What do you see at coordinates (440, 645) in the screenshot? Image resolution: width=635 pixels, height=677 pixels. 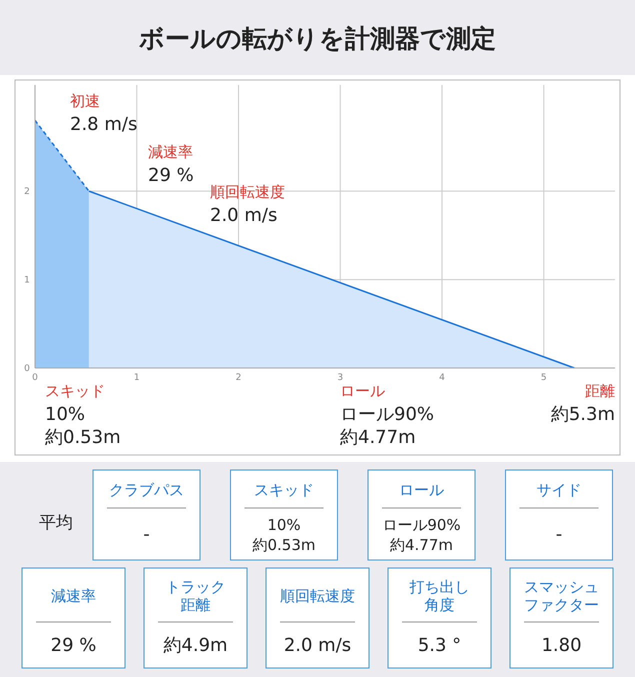 I see `text: 5.3 °` at bounding box center [440, 645].